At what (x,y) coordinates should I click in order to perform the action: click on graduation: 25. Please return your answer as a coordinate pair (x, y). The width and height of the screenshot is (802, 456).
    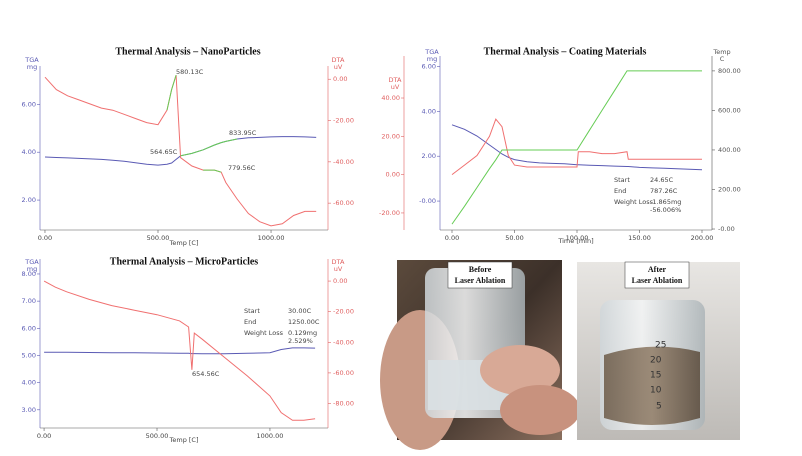
    Looking at the image, I should click on (660, 346).